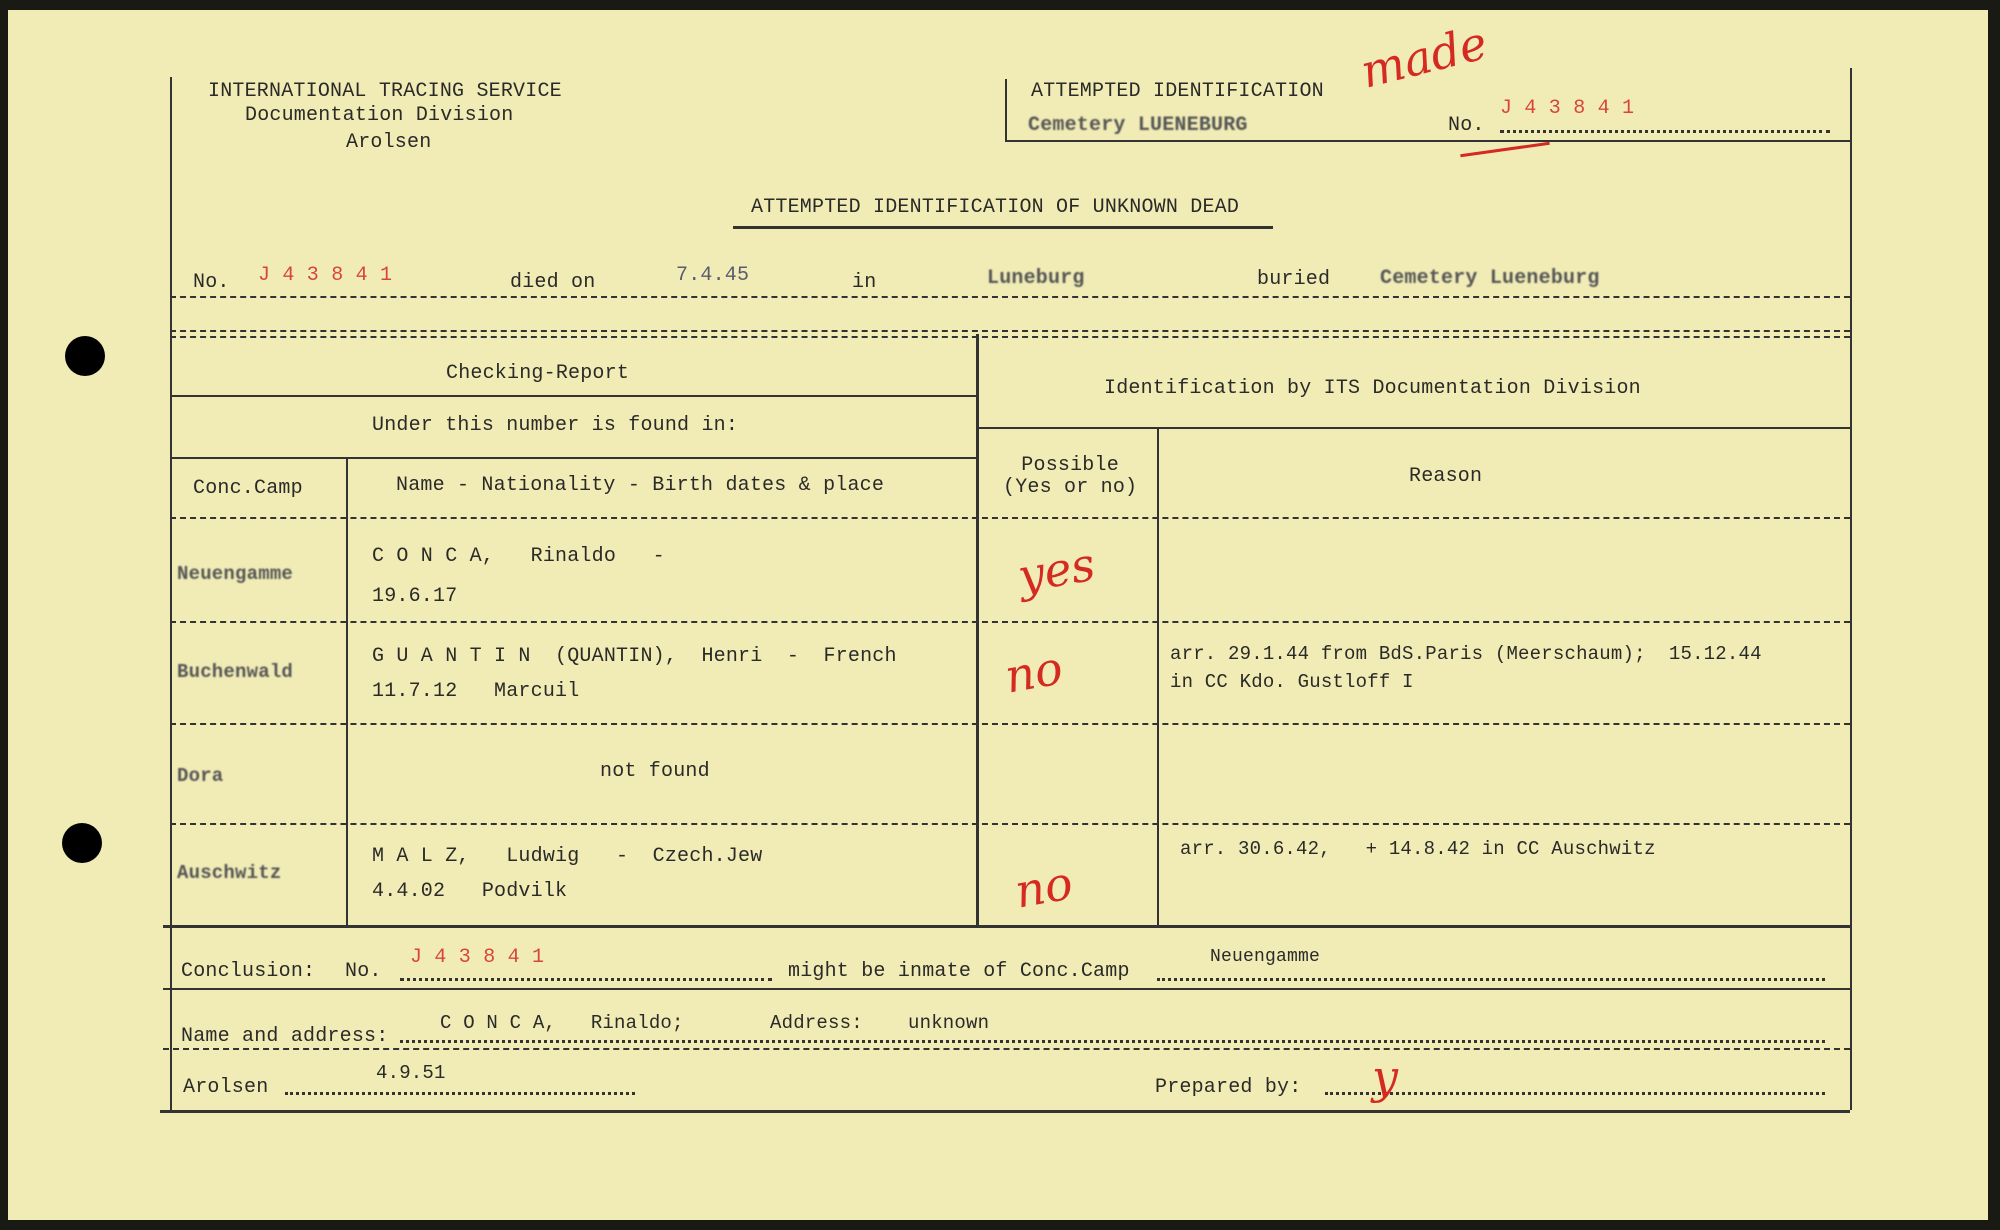  What do you see at coordinates (1427, 141) in the screenshot?
I see `box-underline` at bounding box center [1427, 141].